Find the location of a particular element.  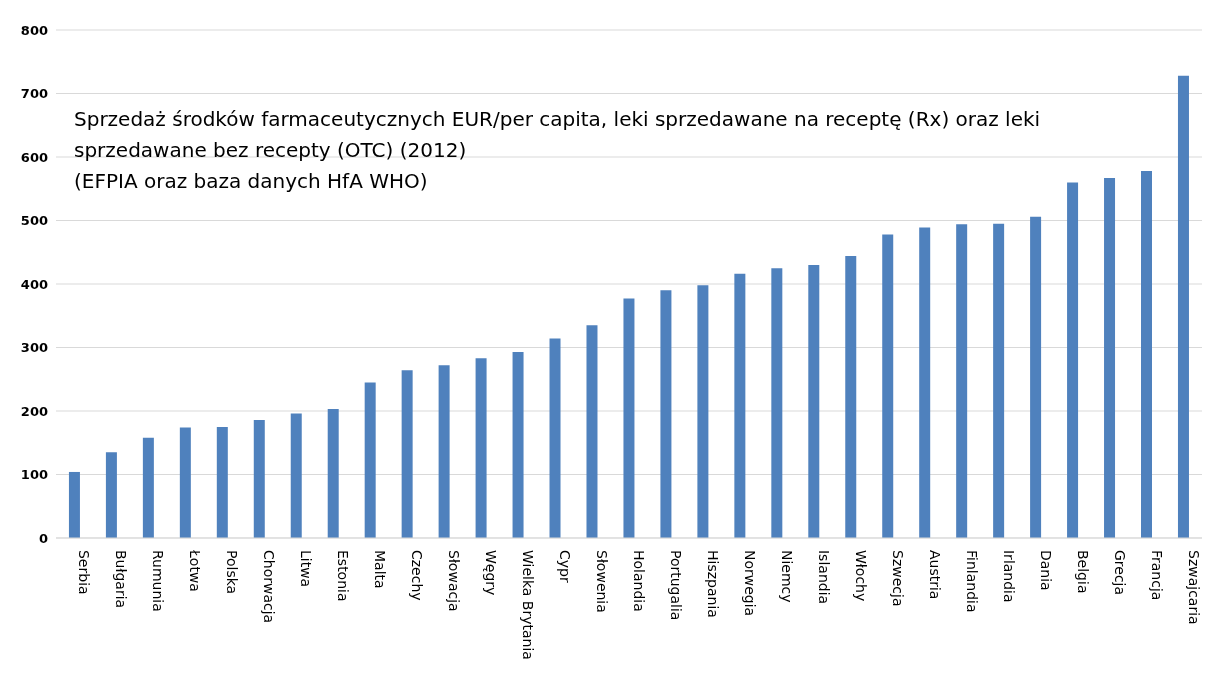

x-tick-label: Łotwa is located at coordinates (195, 570).